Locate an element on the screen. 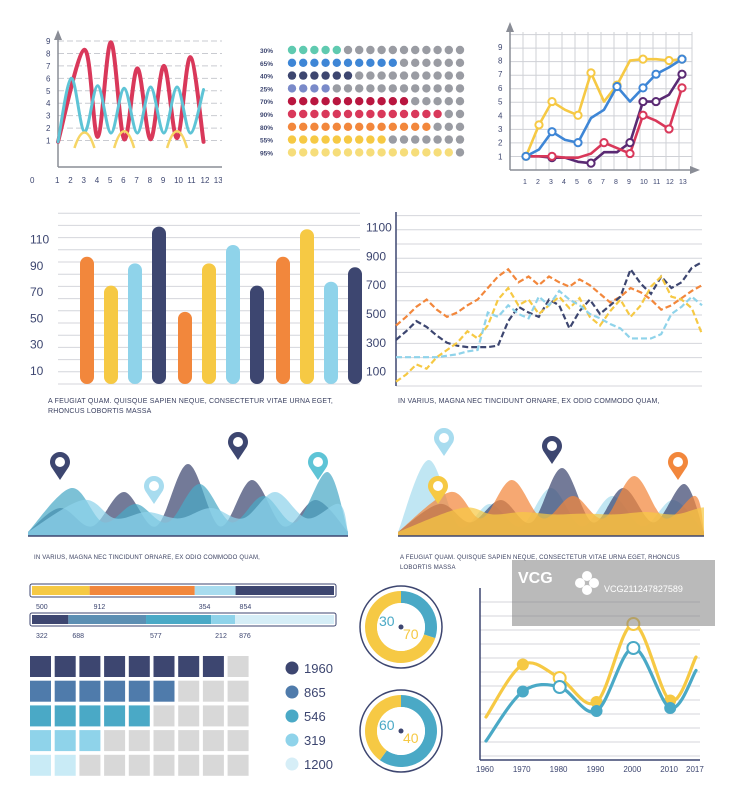 The height and width of the screenshot is (800, 735). x-tick-label: 12 is located at coordinates (670, 182).